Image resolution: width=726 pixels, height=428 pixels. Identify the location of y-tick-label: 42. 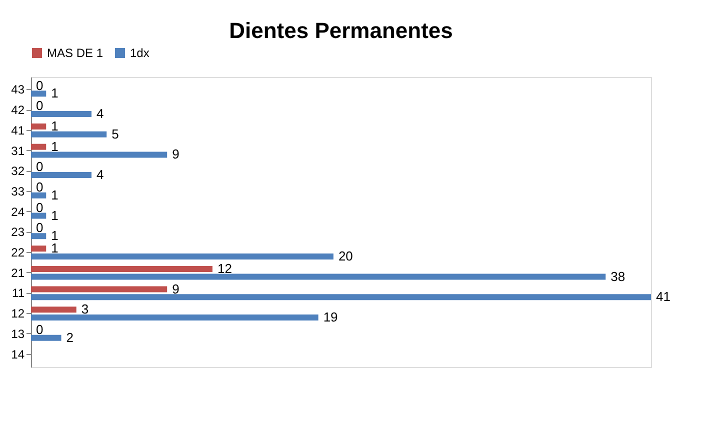
(18, 110).